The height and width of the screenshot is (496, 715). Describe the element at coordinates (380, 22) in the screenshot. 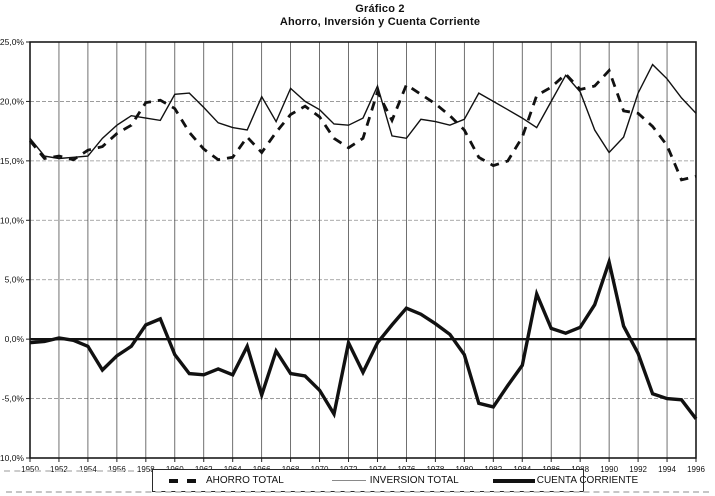

I see `chart-subtitle: Ahorro, Inversión y Cuenta Corriente` at that location.